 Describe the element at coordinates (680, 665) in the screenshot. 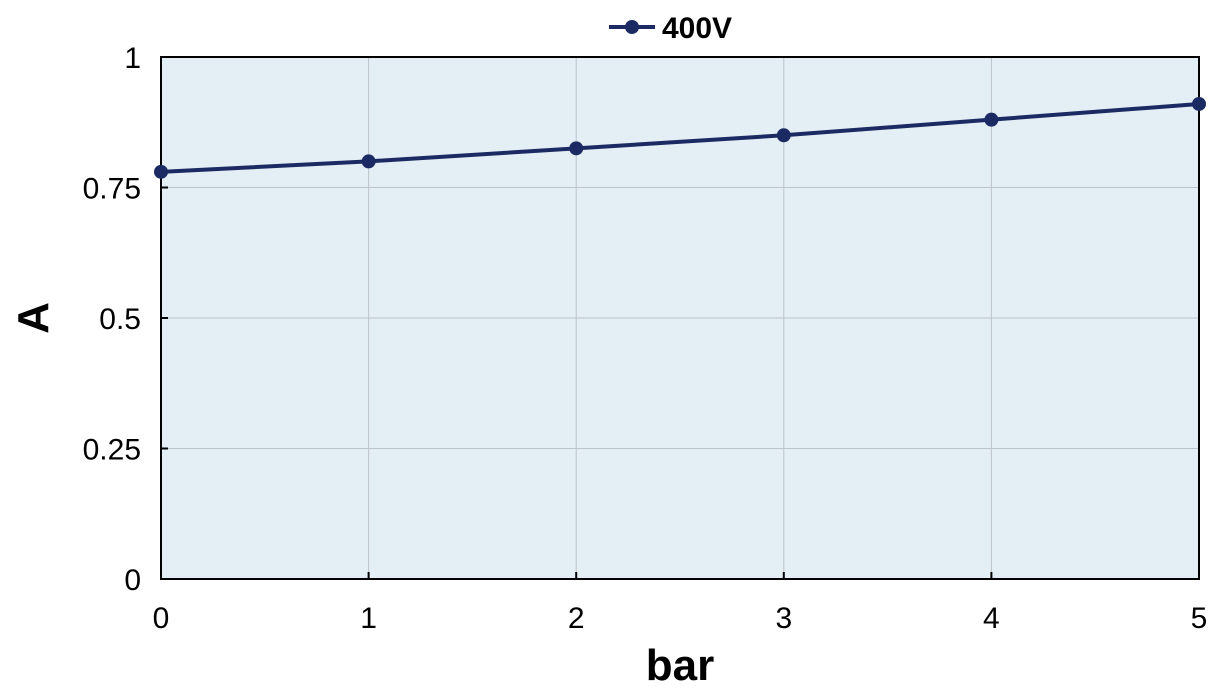

I see `x-axis-title: bar` at that location.